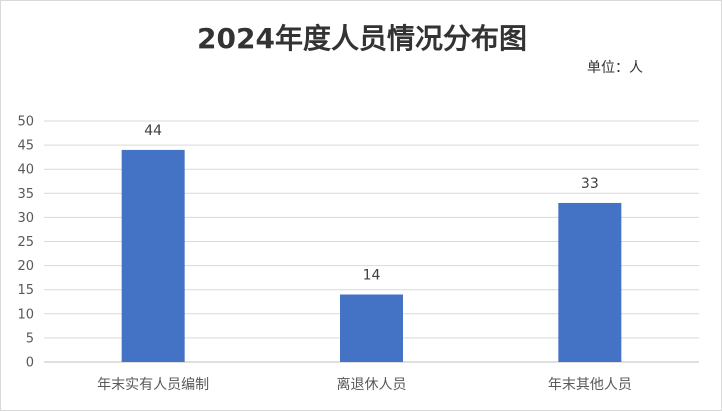 The image size is (722, 411). Describe the element at coordinates (25, 266) in the screenshot. I see `y-tick-label: 20` at that location.